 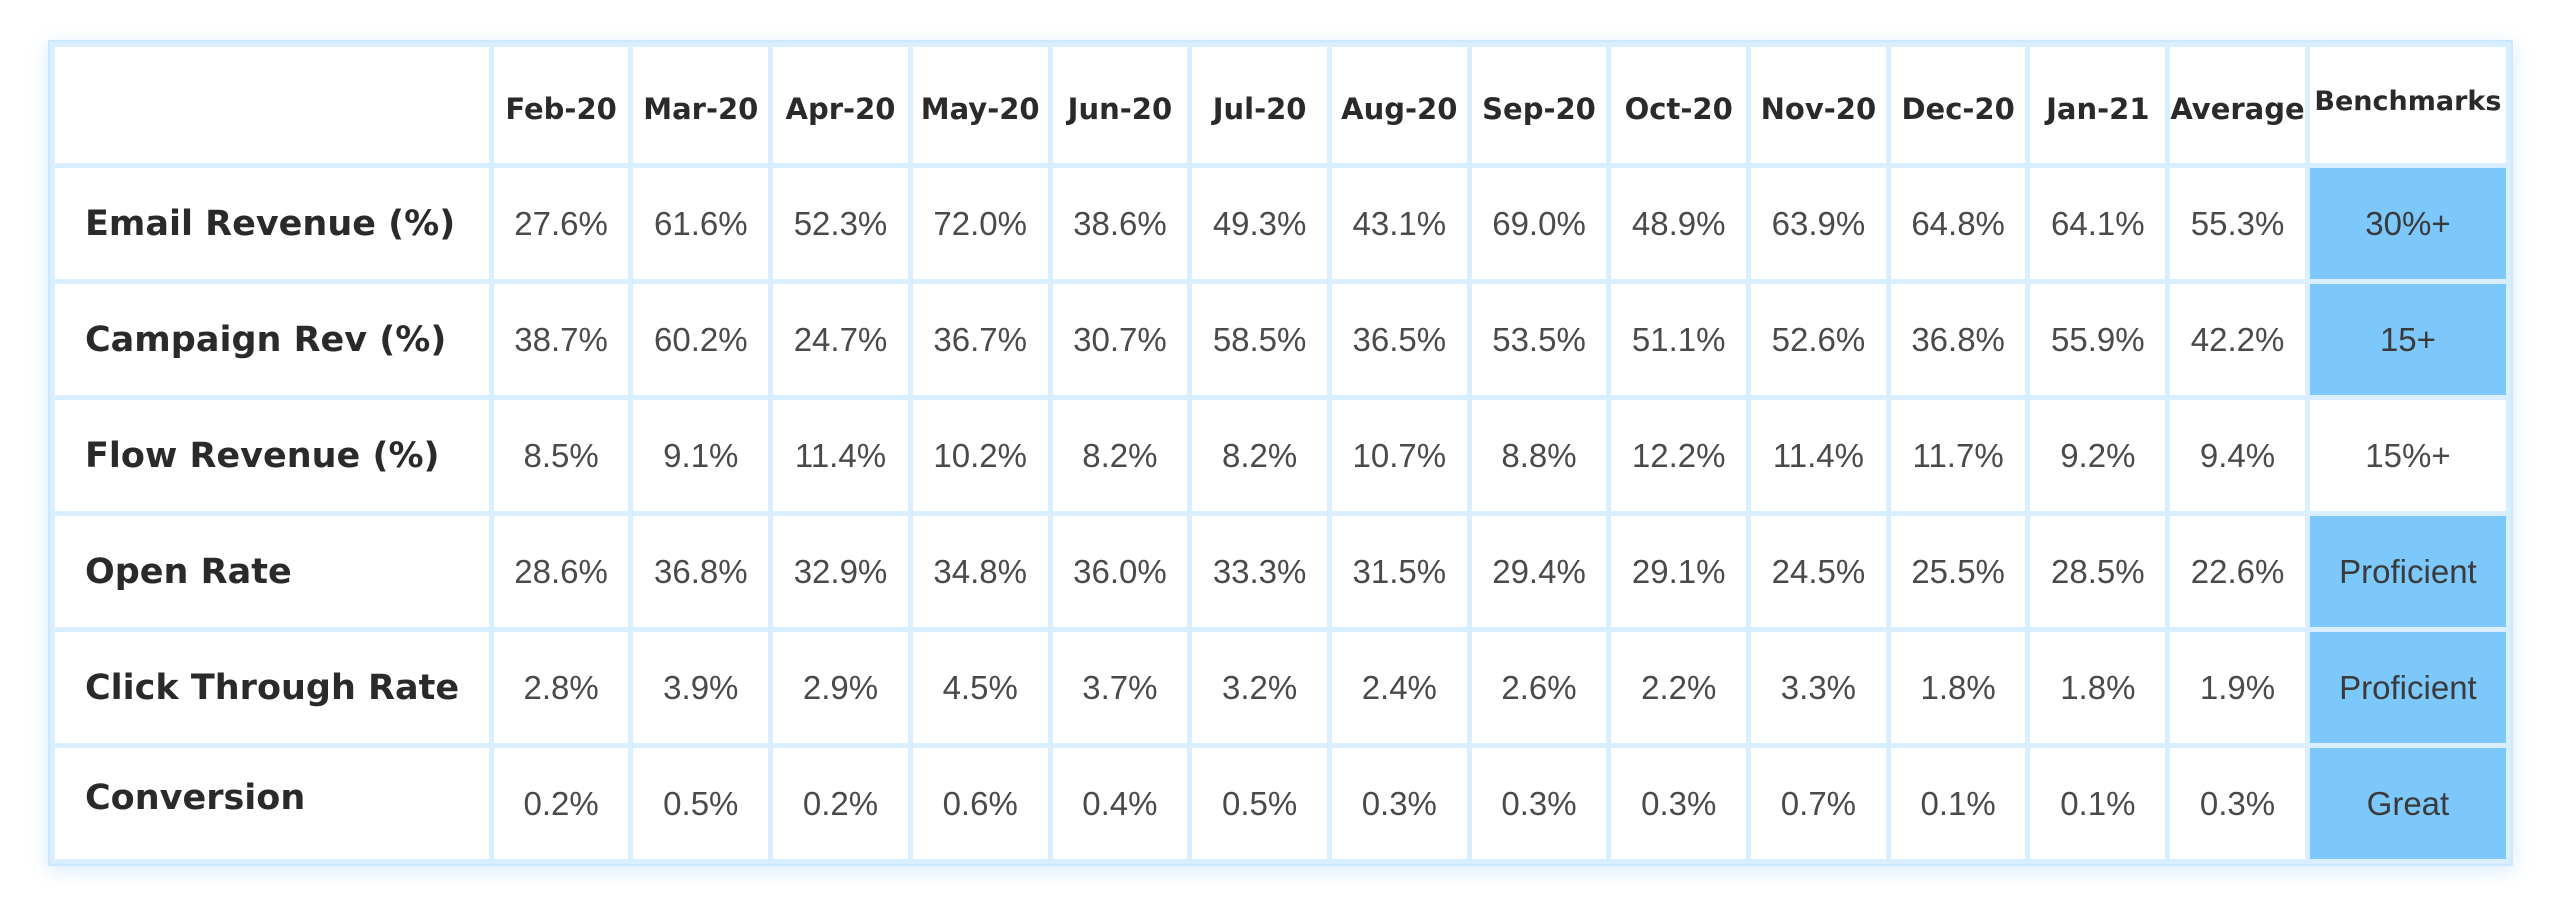 What do you see at coordinates (2098, 455) in the screenshot?
I see `value-cell: 9.2%` at bounding box center [2098, 455].